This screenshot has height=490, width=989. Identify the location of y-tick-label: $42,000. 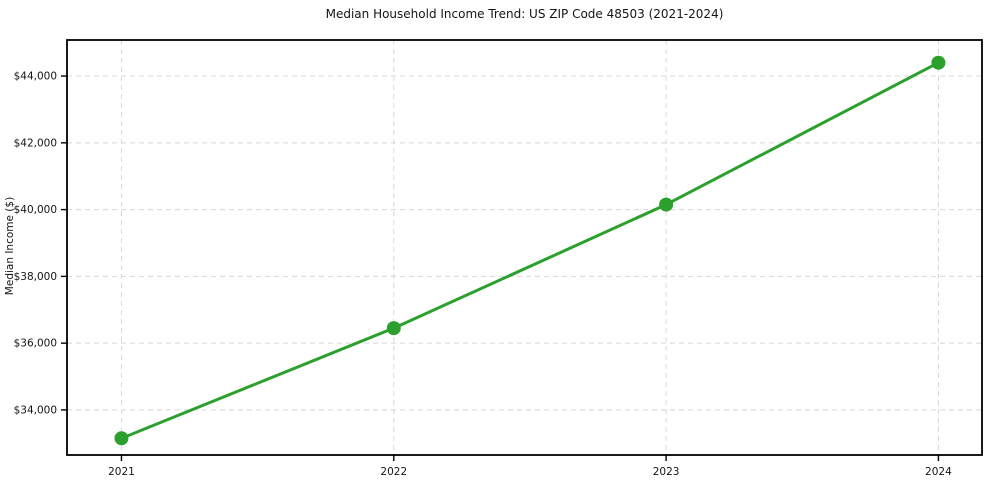
(35, 143).